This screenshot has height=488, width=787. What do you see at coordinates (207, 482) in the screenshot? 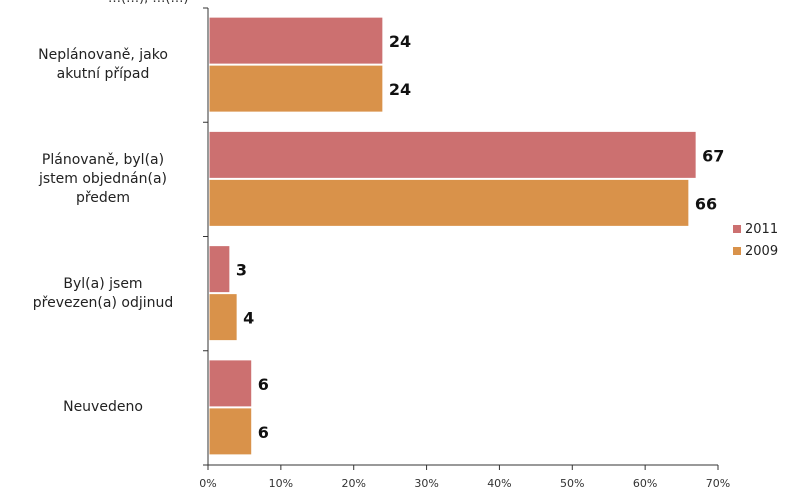
I see `x-tick-label: 0%` at bounding box center [207, 482].